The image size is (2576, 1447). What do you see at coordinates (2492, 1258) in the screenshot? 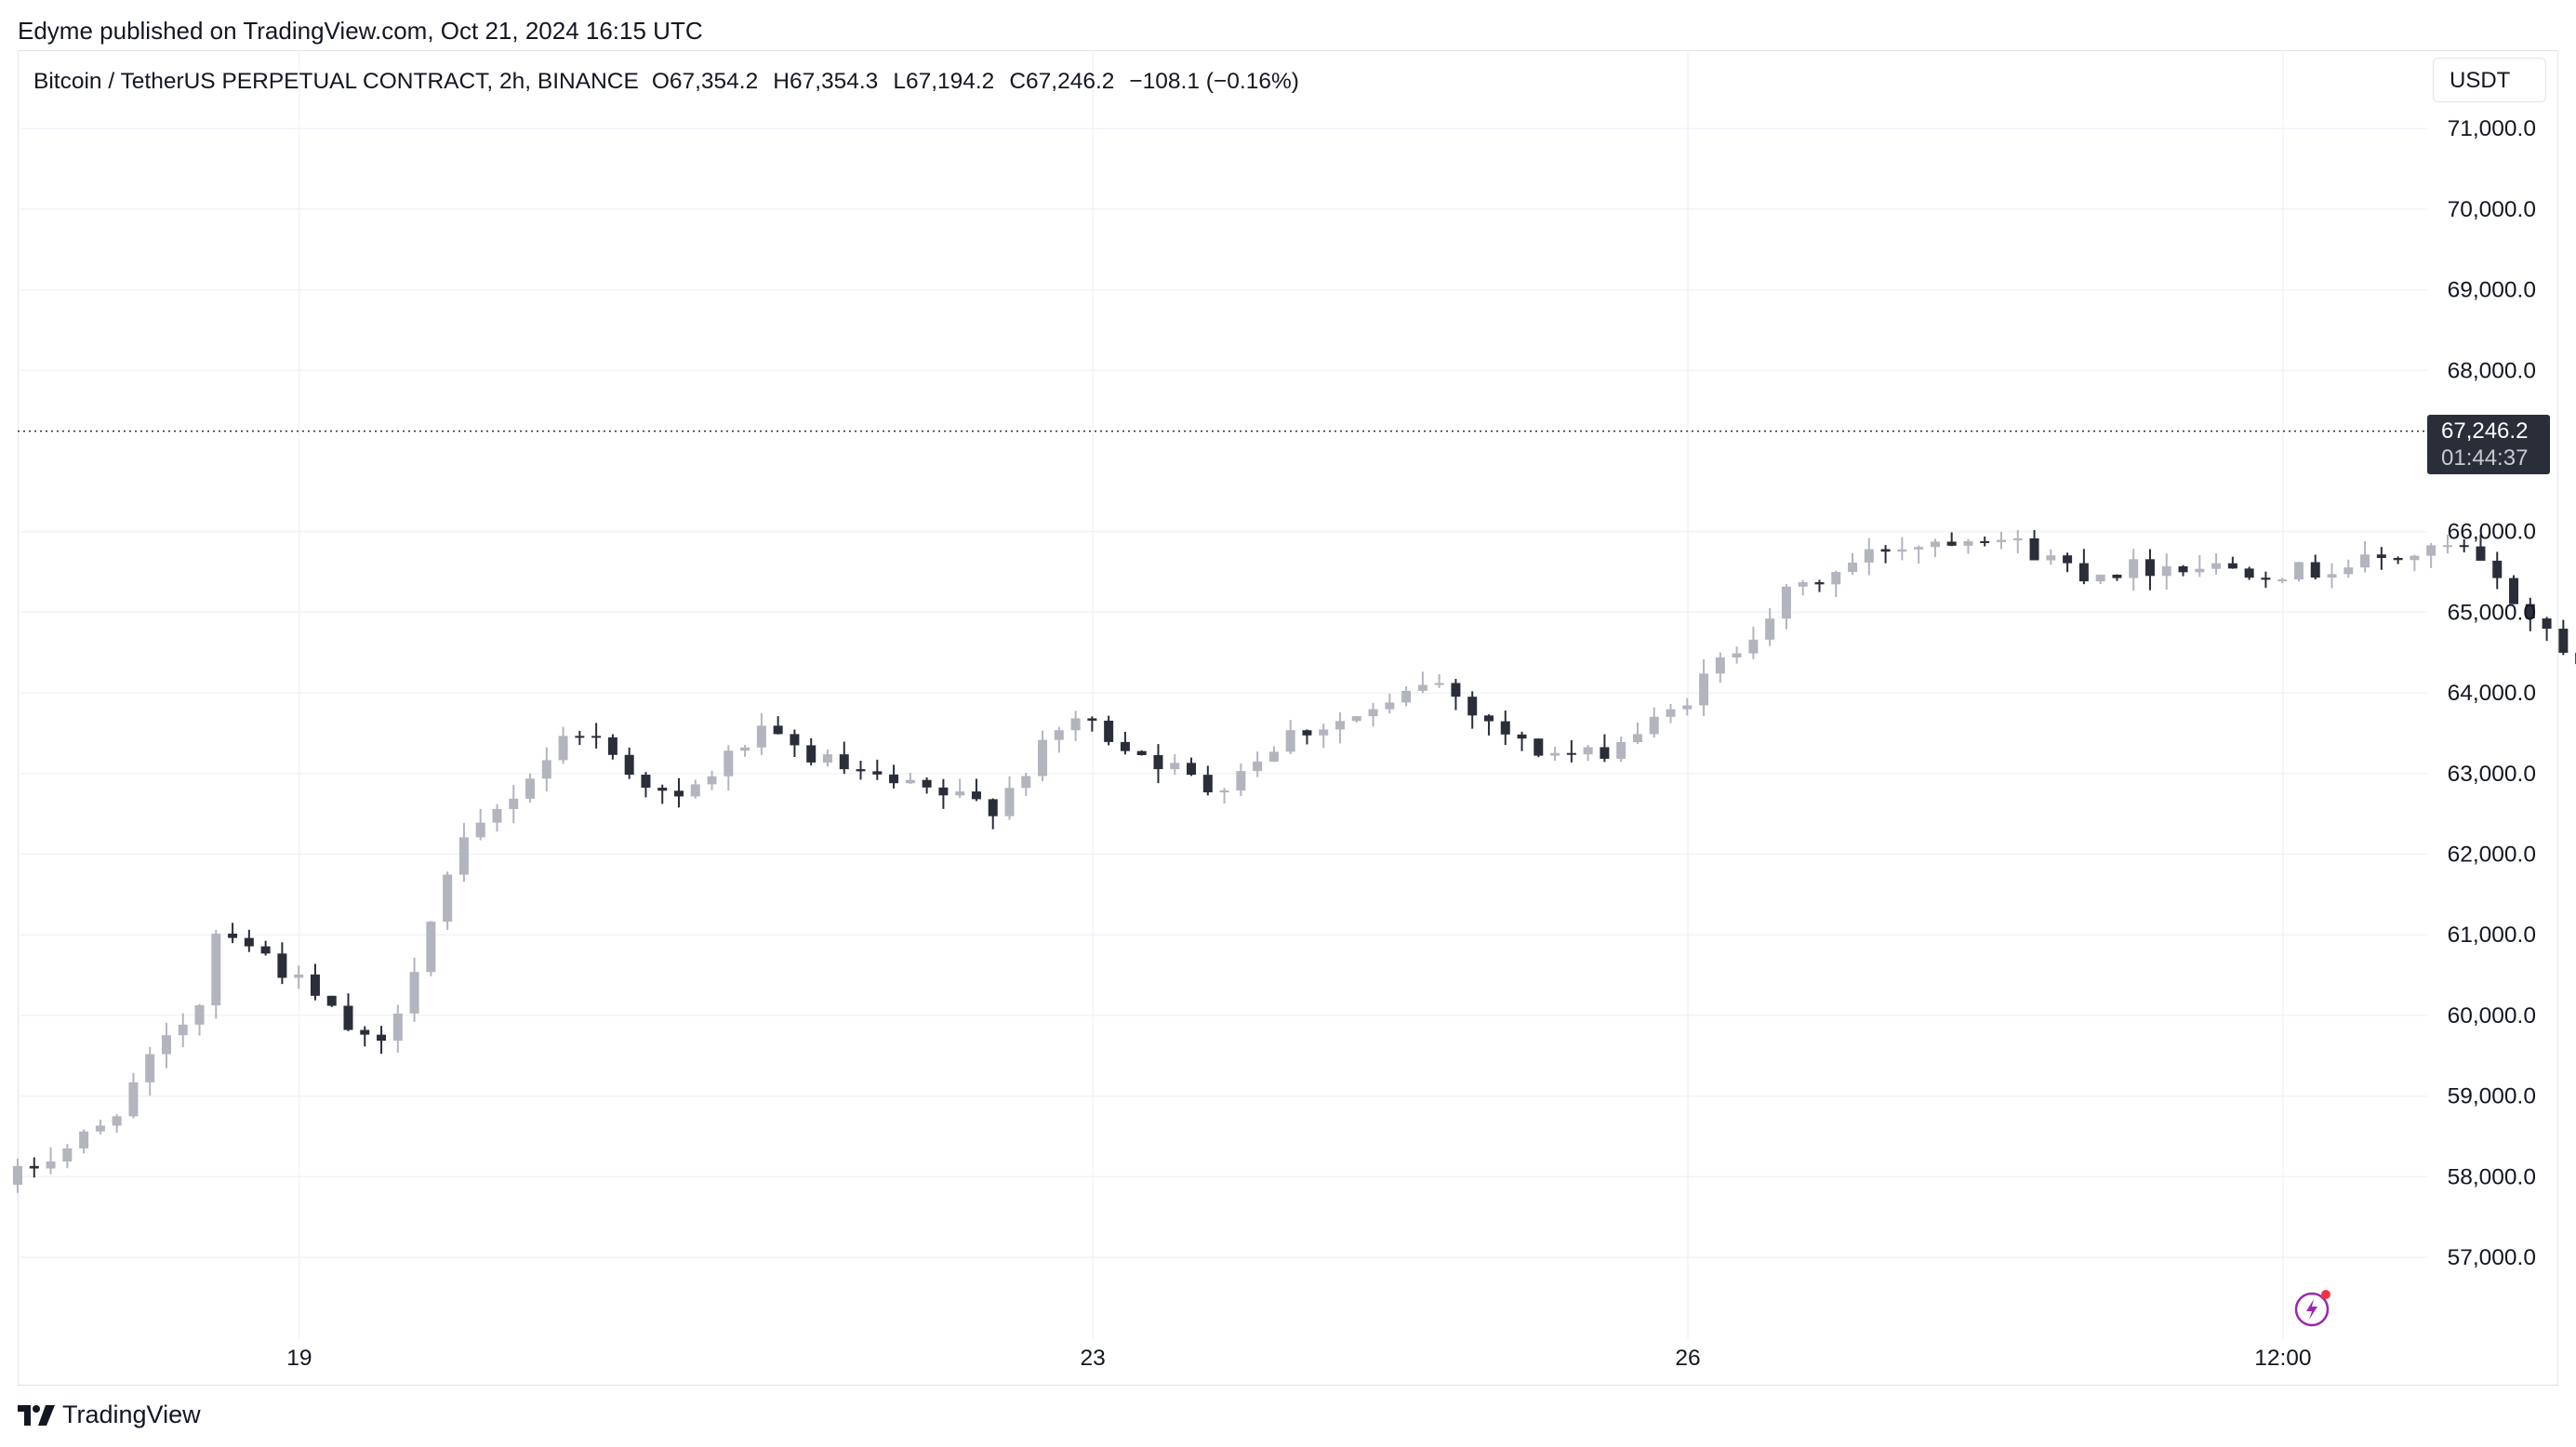
I see `y-tick-label: 57,000.0` at bounding box center [2492, 1258].